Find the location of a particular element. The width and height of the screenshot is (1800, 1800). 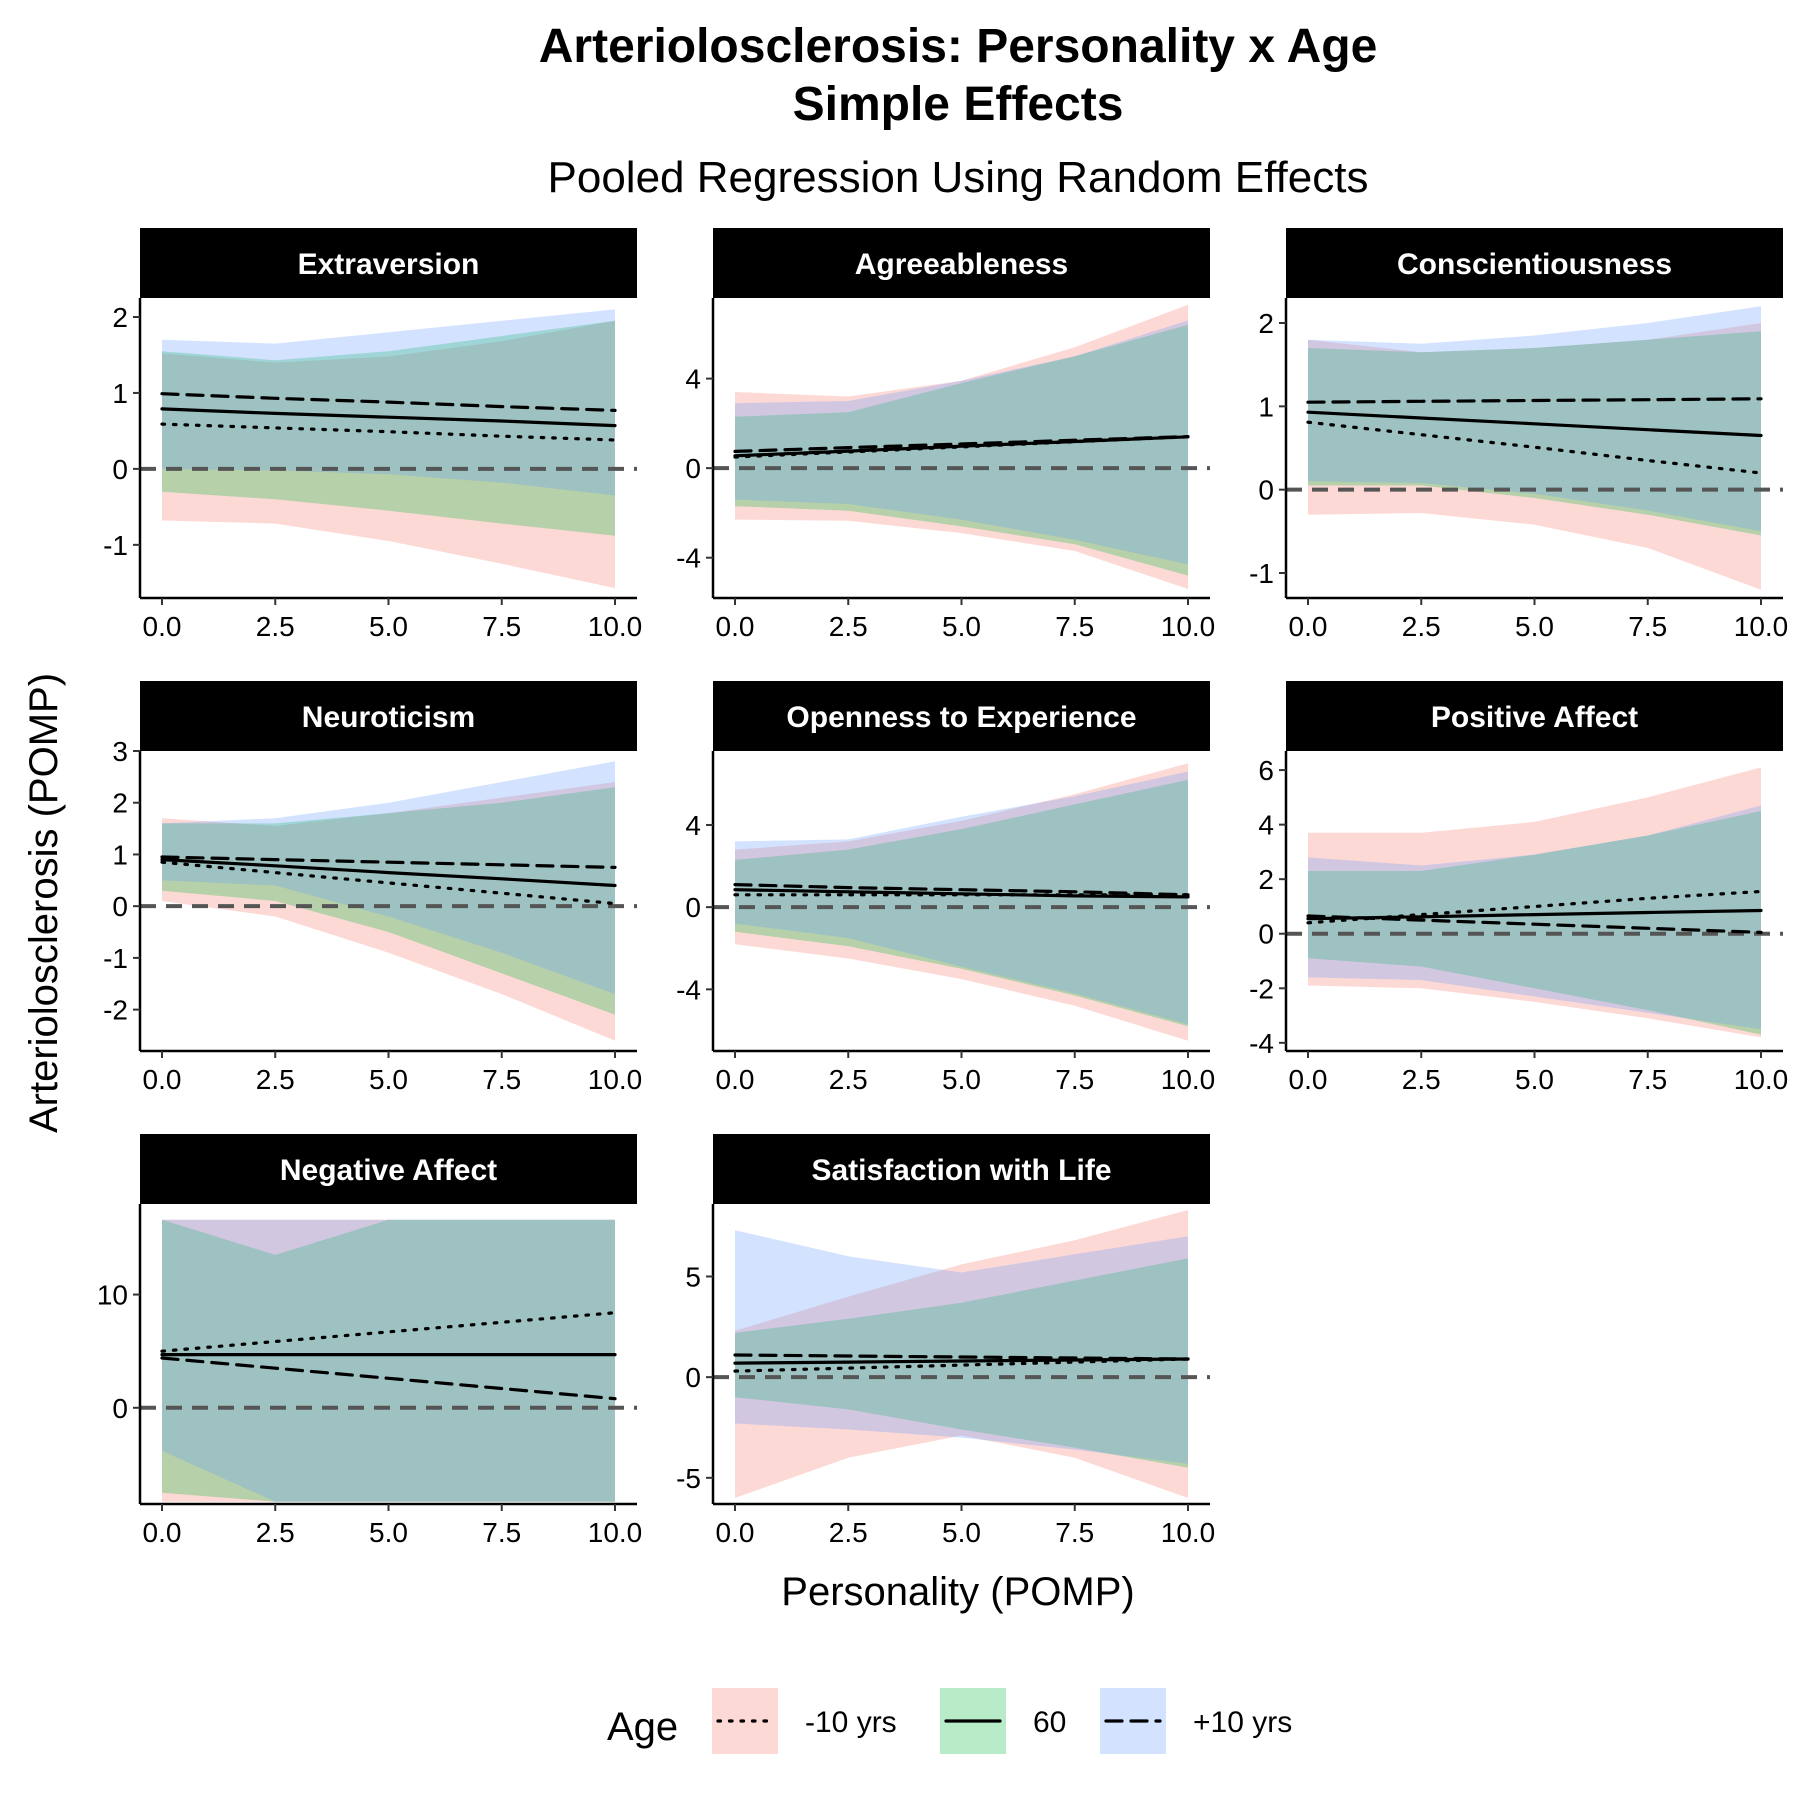

chart-title: Arteriolosclerosis: Personality x Age is located at coordinates (958, 46).